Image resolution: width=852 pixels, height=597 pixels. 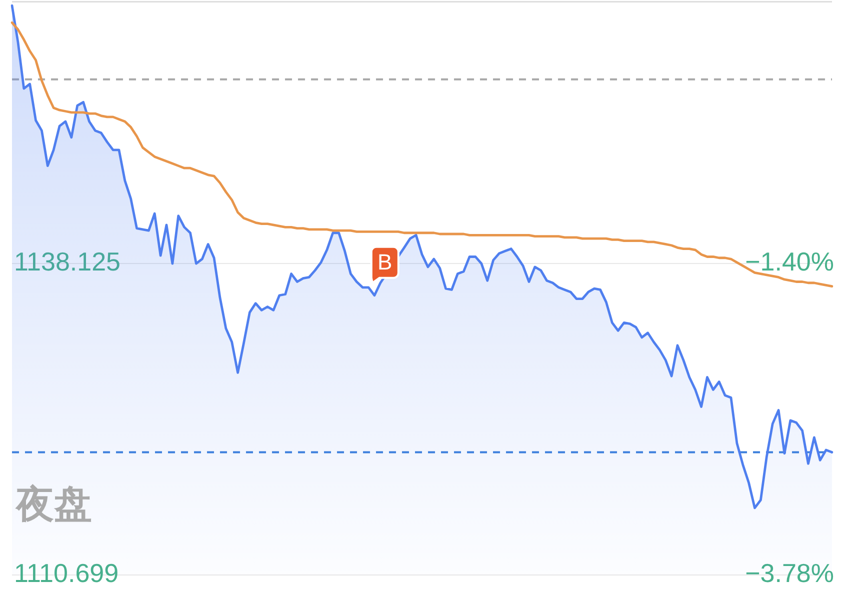 What do you see at coordinates (66, 573) in the screenshot?
I see `y-tick-label: 1110.699` at bounding box center [66, 573].